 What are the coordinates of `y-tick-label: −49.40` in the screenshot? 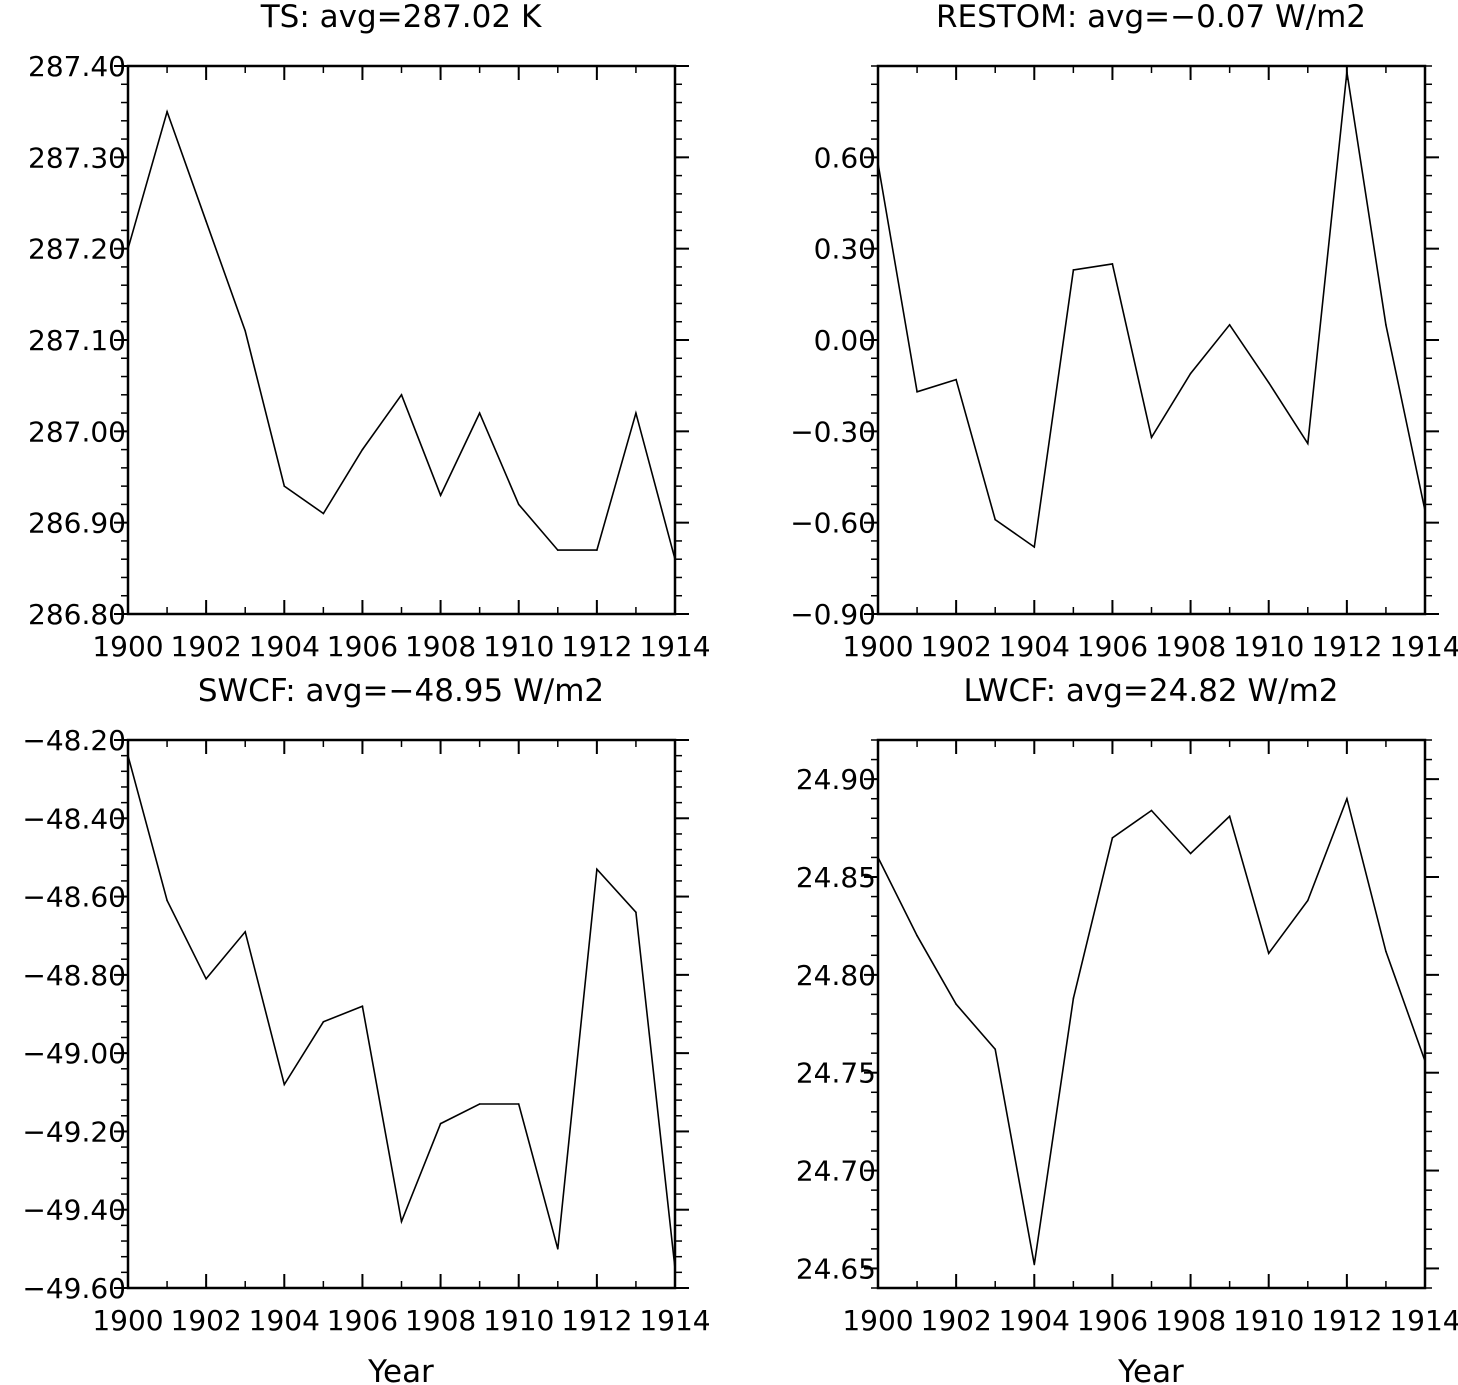 It's located at (74, 1210).